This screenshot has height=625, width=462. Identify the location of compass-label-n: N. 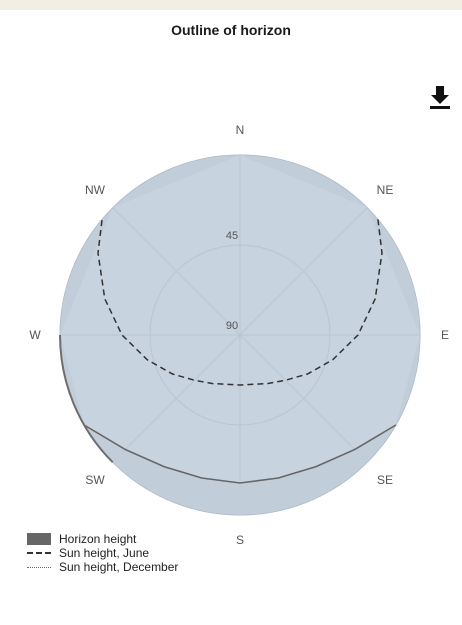
(240, 130).